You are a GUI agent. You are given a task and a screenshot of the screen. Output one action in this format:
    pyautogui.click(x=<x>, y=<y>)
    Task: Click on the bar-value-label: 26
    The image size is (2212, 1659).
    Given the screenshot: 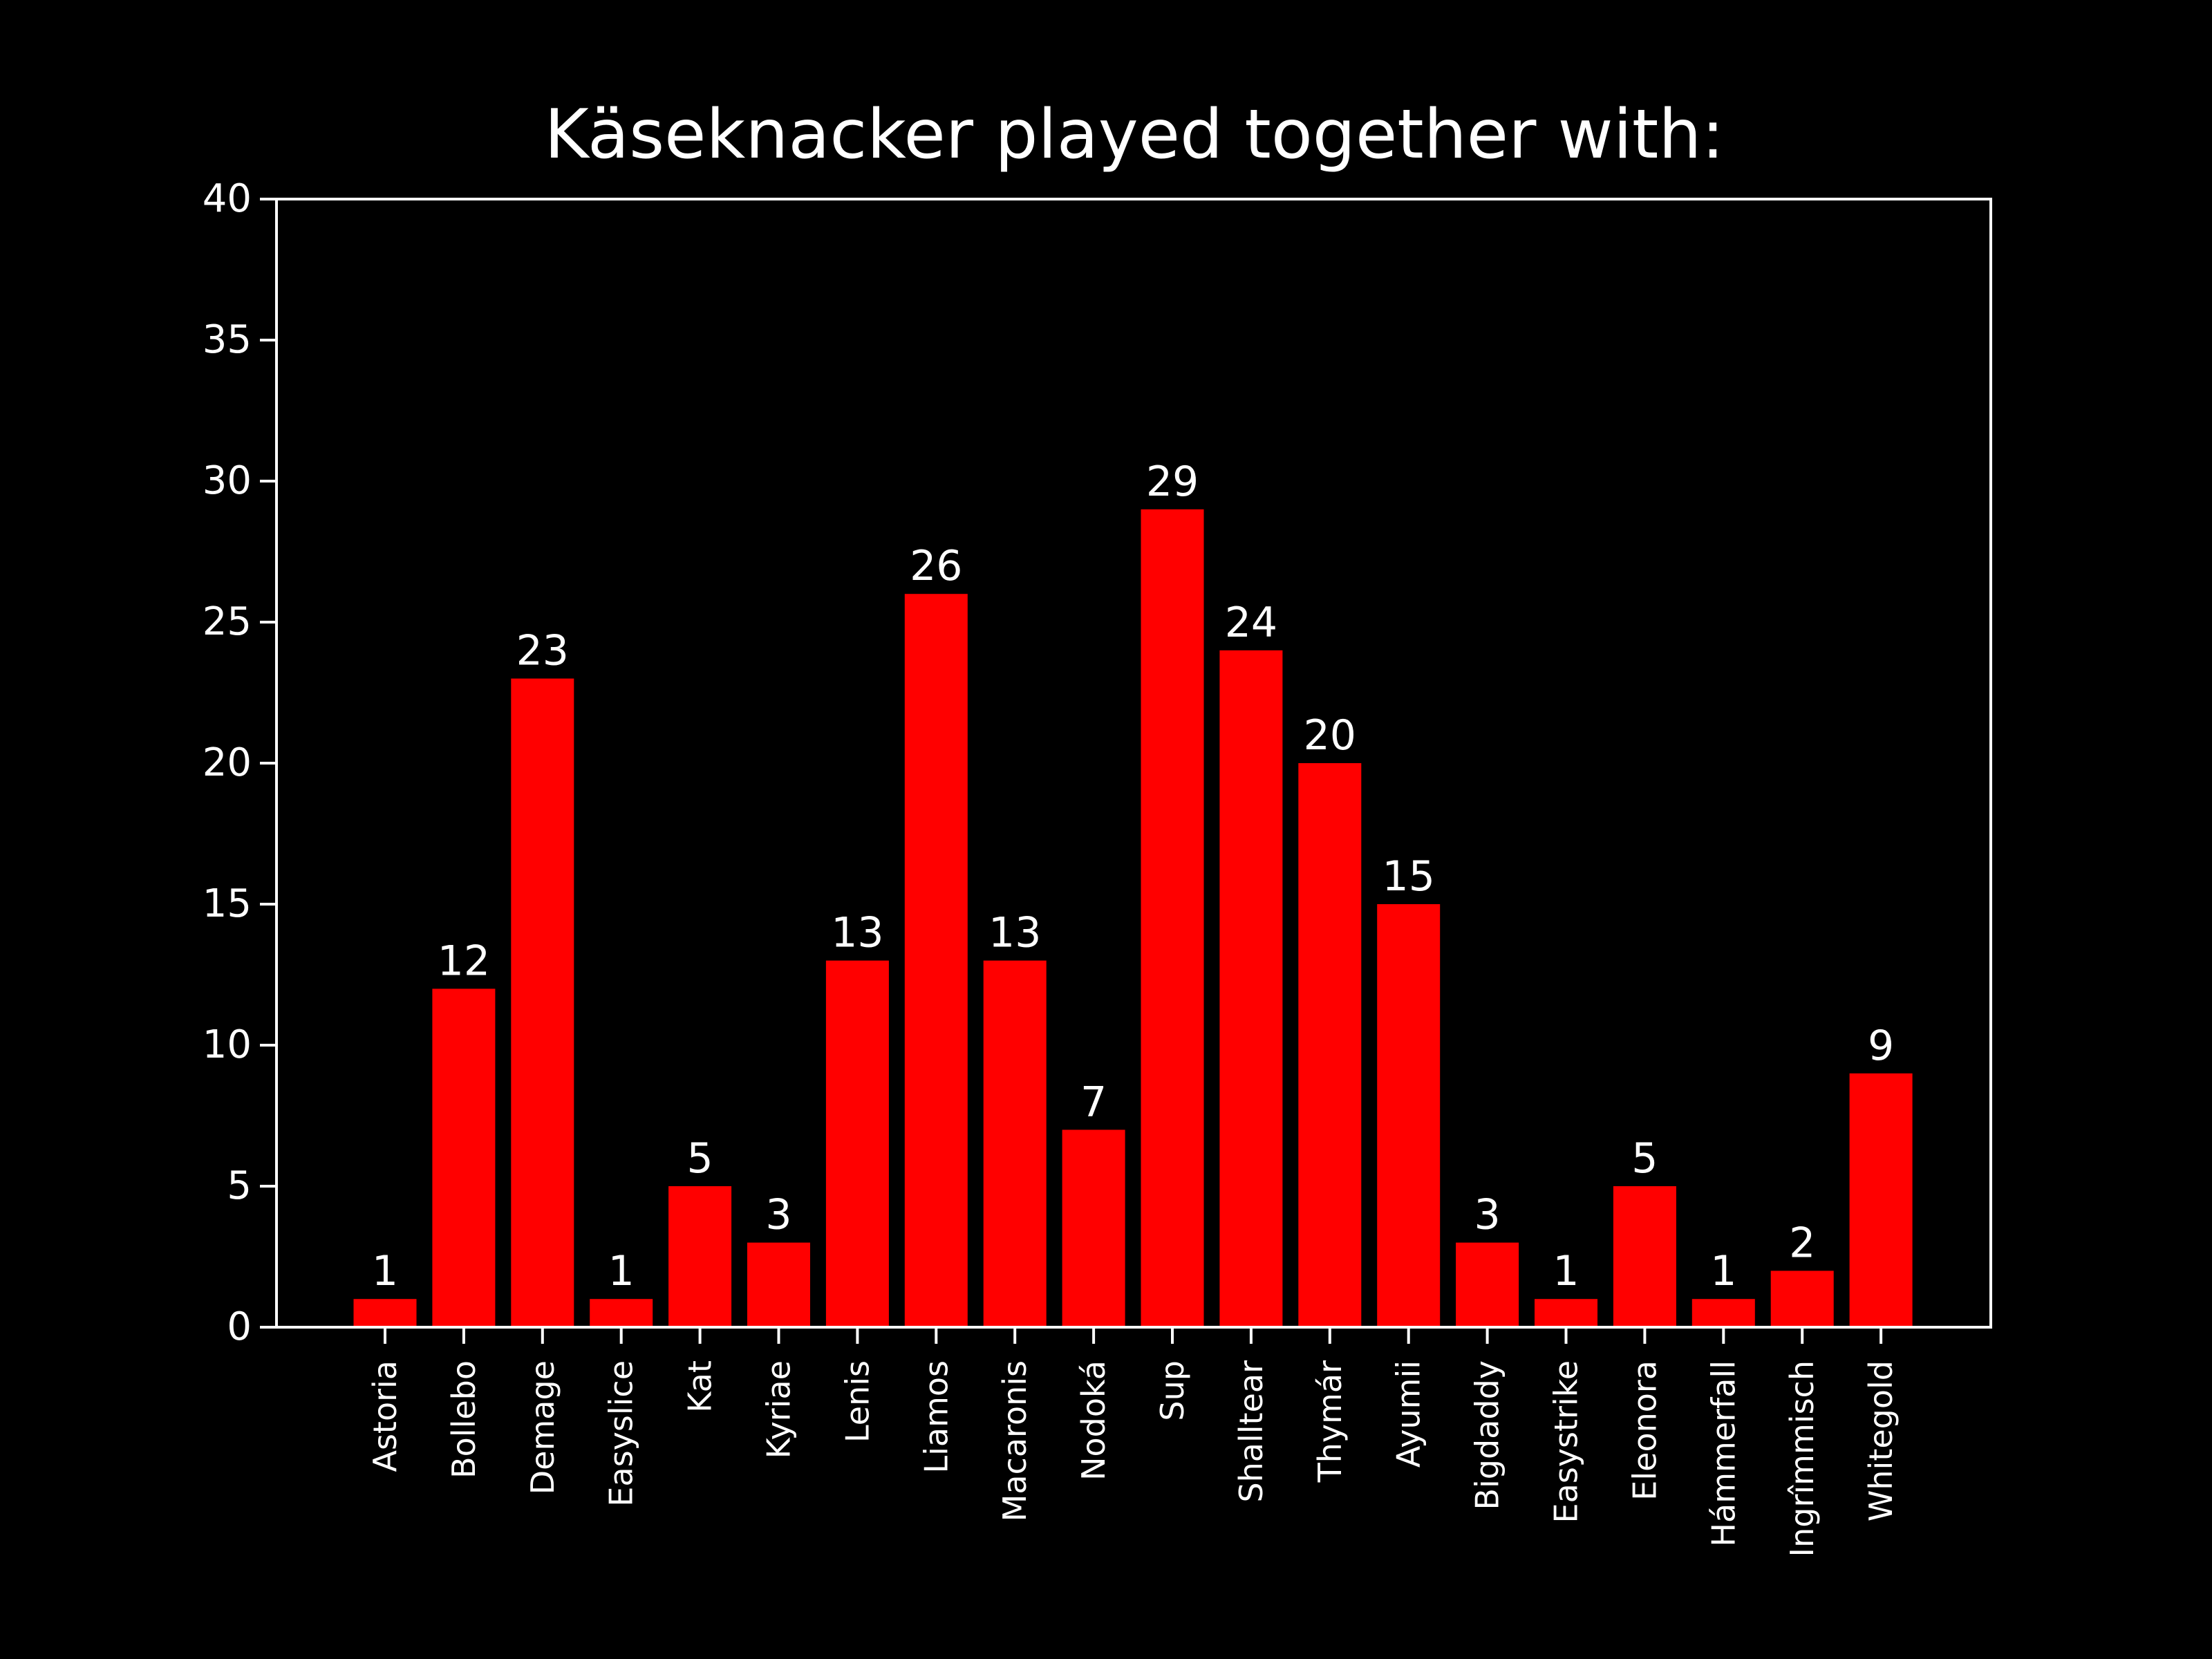 What is the action you would take?
    pyautogui.click(x=936, y=566)
    